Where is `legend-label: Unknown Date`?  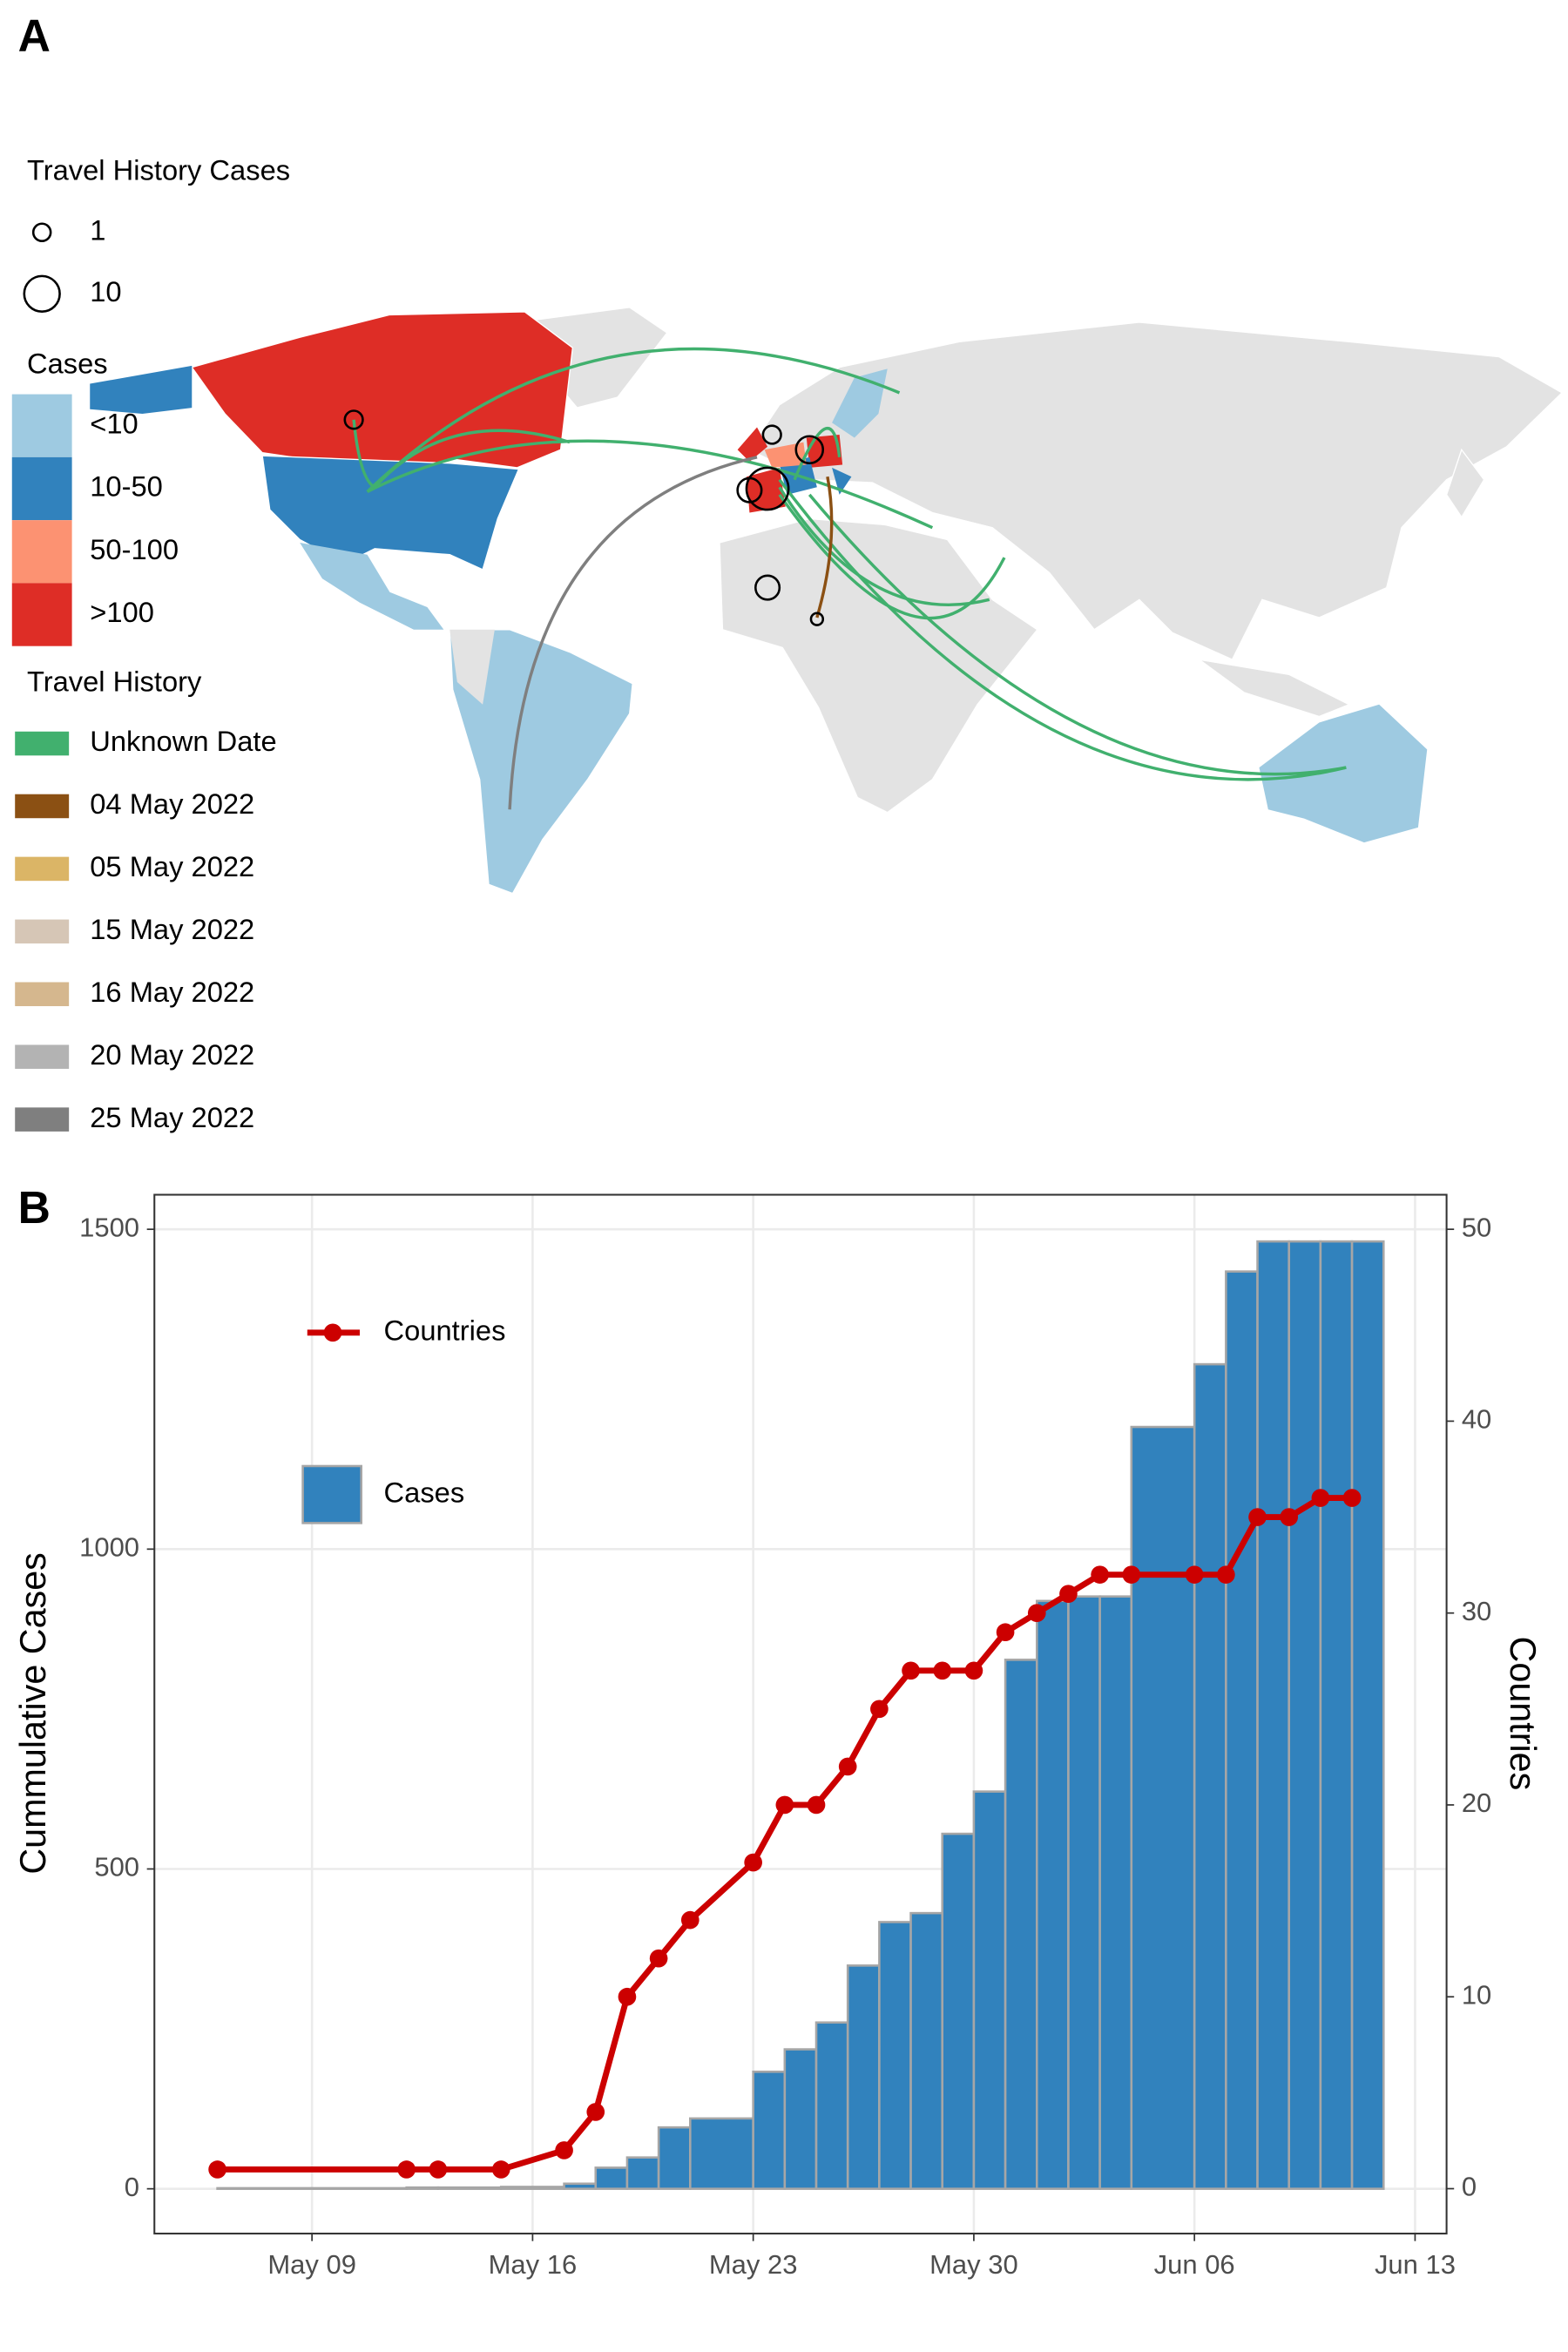
legend-label: Unknown Date is located at coordinates (183, 741).